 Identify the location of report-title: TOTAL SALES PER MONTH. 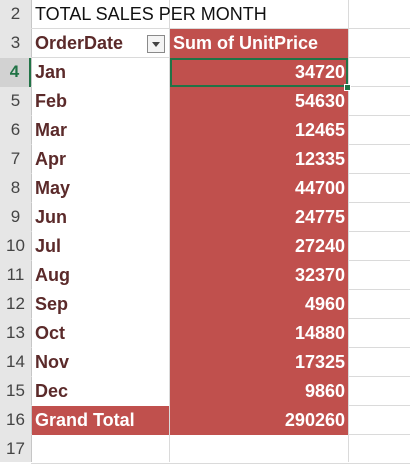
(151, 14).